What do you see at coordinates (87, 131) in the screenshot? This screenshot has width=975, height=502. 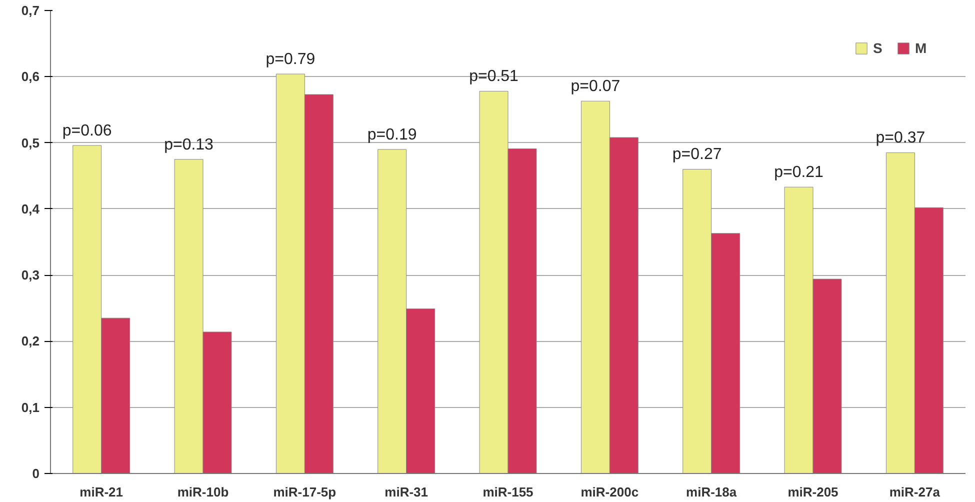 I see `annotation: p=0.06` at bounding box center [87, 131].